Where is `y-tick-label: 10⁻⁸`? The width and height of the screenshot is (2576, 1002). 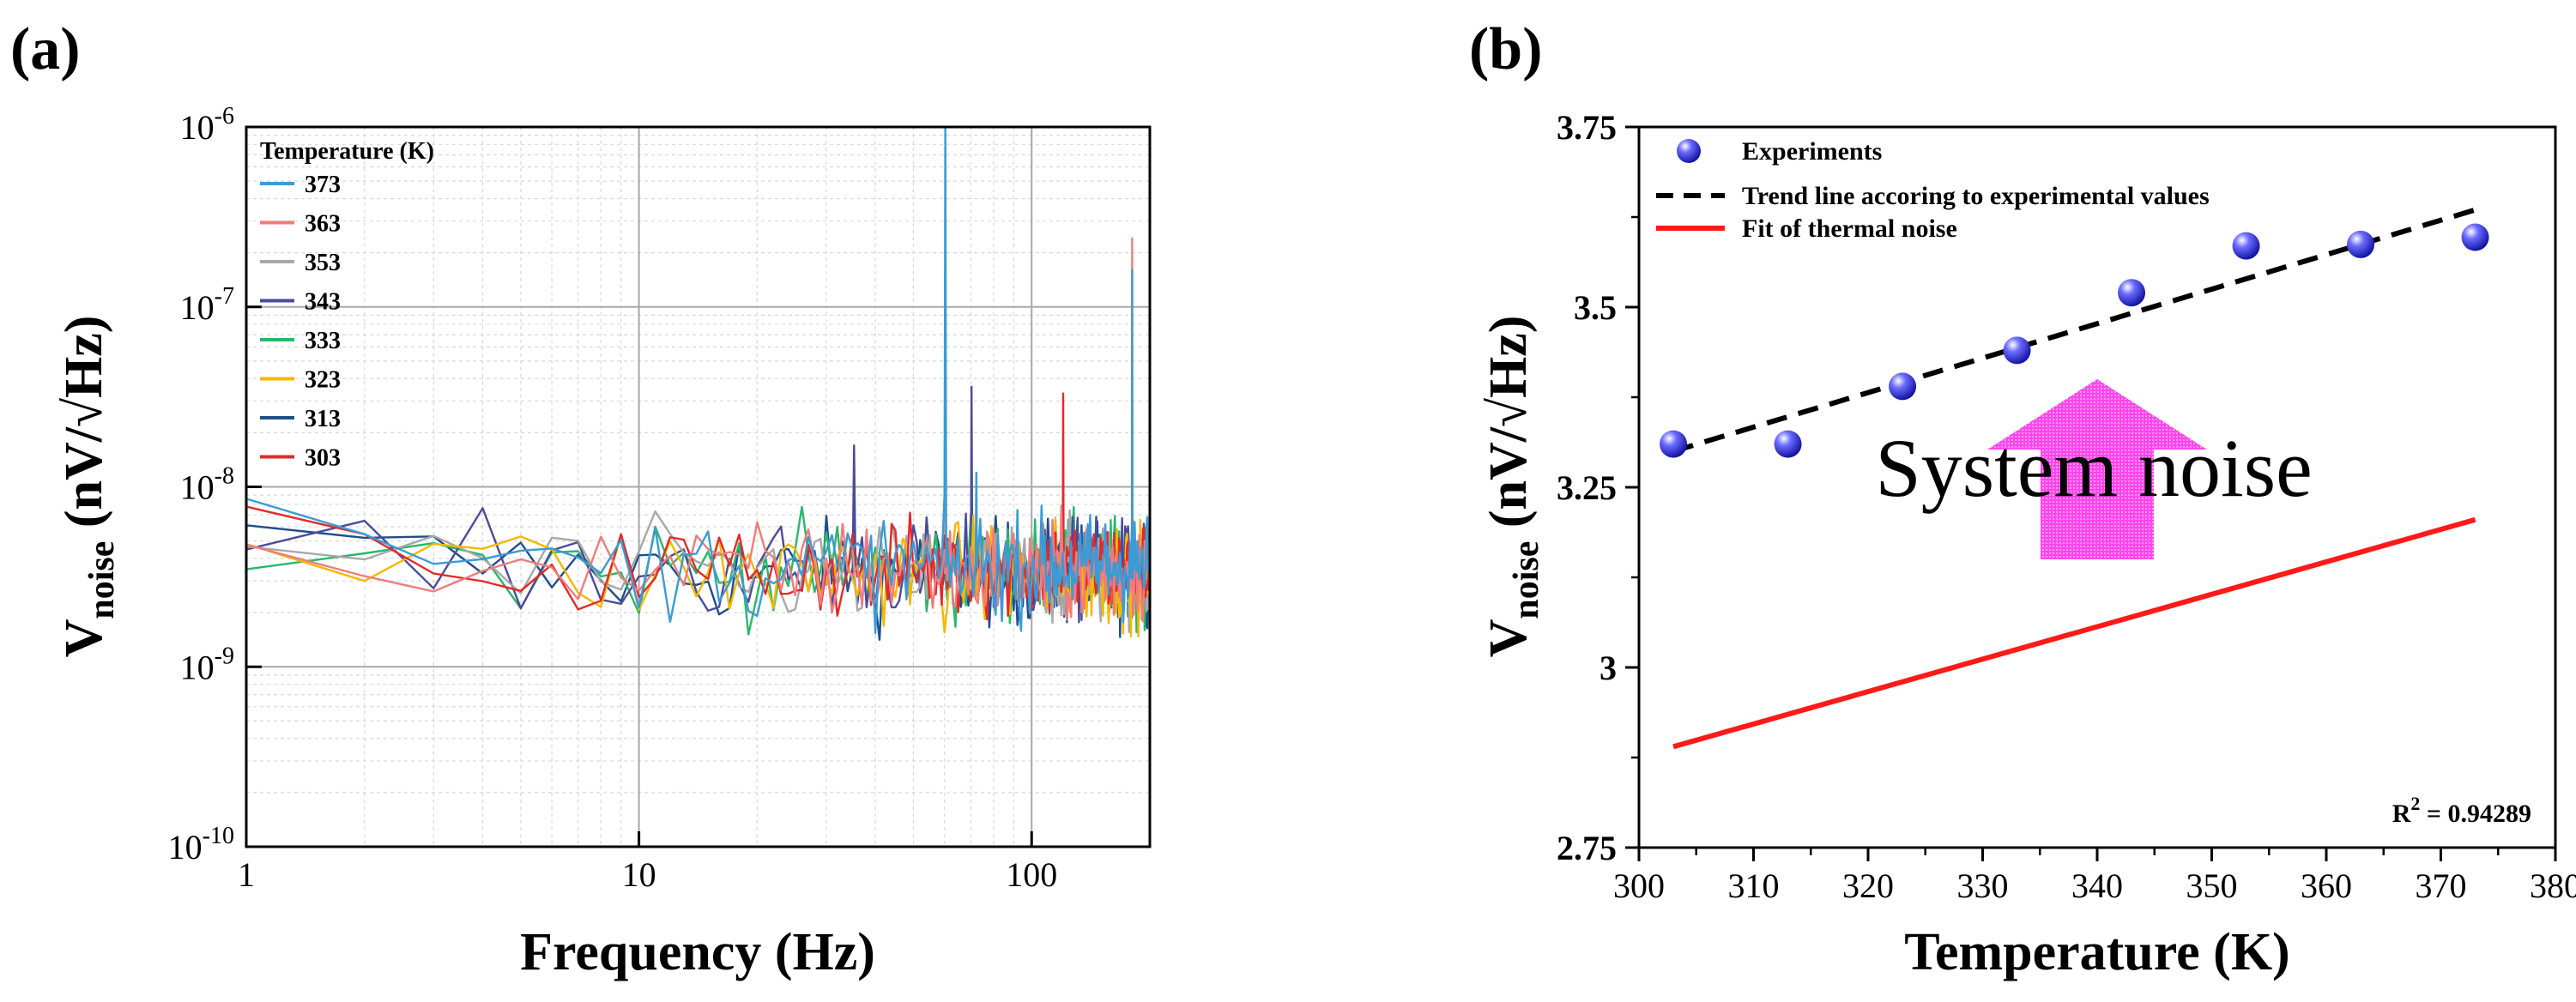 y-tick-label: 10⁻⁸ is located at coordinates (207, 485).